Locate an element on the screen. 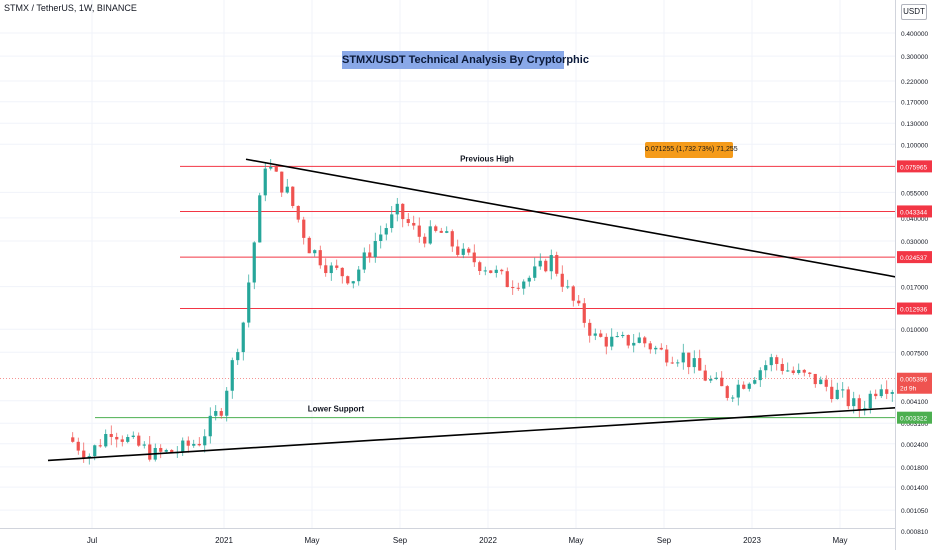 Image resolution: width=932 pixels, height=556 pixels. price-tick-label: 0.001400 is located at coordinates (914, 488).